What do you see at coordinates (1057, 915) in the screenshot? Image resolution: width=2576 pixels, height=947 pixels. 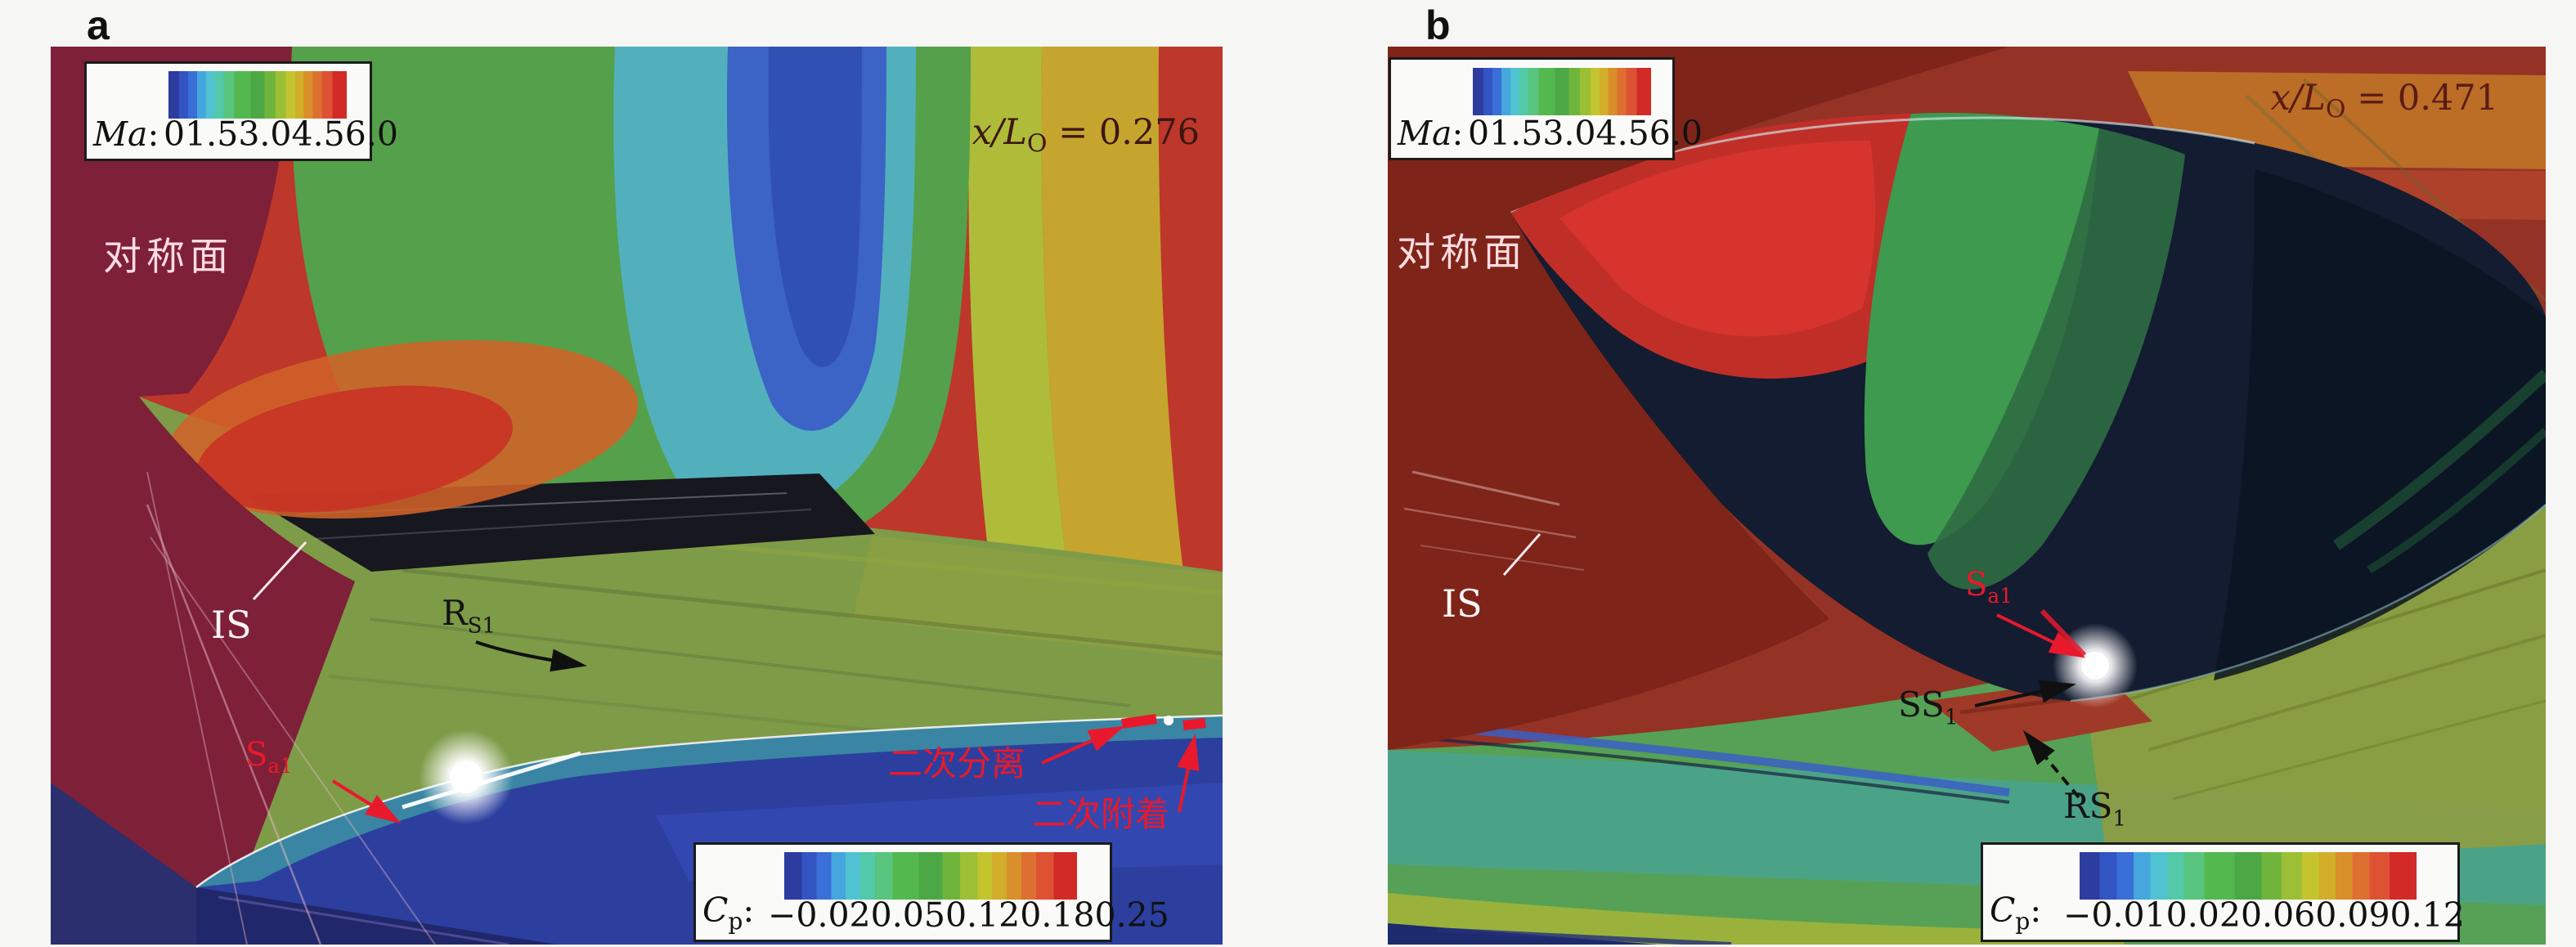 I see `tick: 0.18` at bounding box center [1057, 915].